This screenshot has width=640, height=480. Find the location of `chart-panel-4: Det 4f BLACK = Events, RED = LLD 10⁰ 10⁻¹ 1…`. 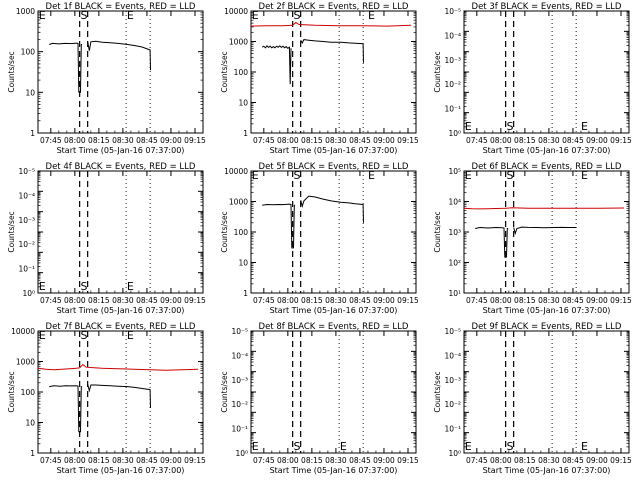

chart-panel-4: Det 4f BLACK = Events, RED = LLD 10⁰ 10⁻¹ 1… is located at coordinates (106, 238).